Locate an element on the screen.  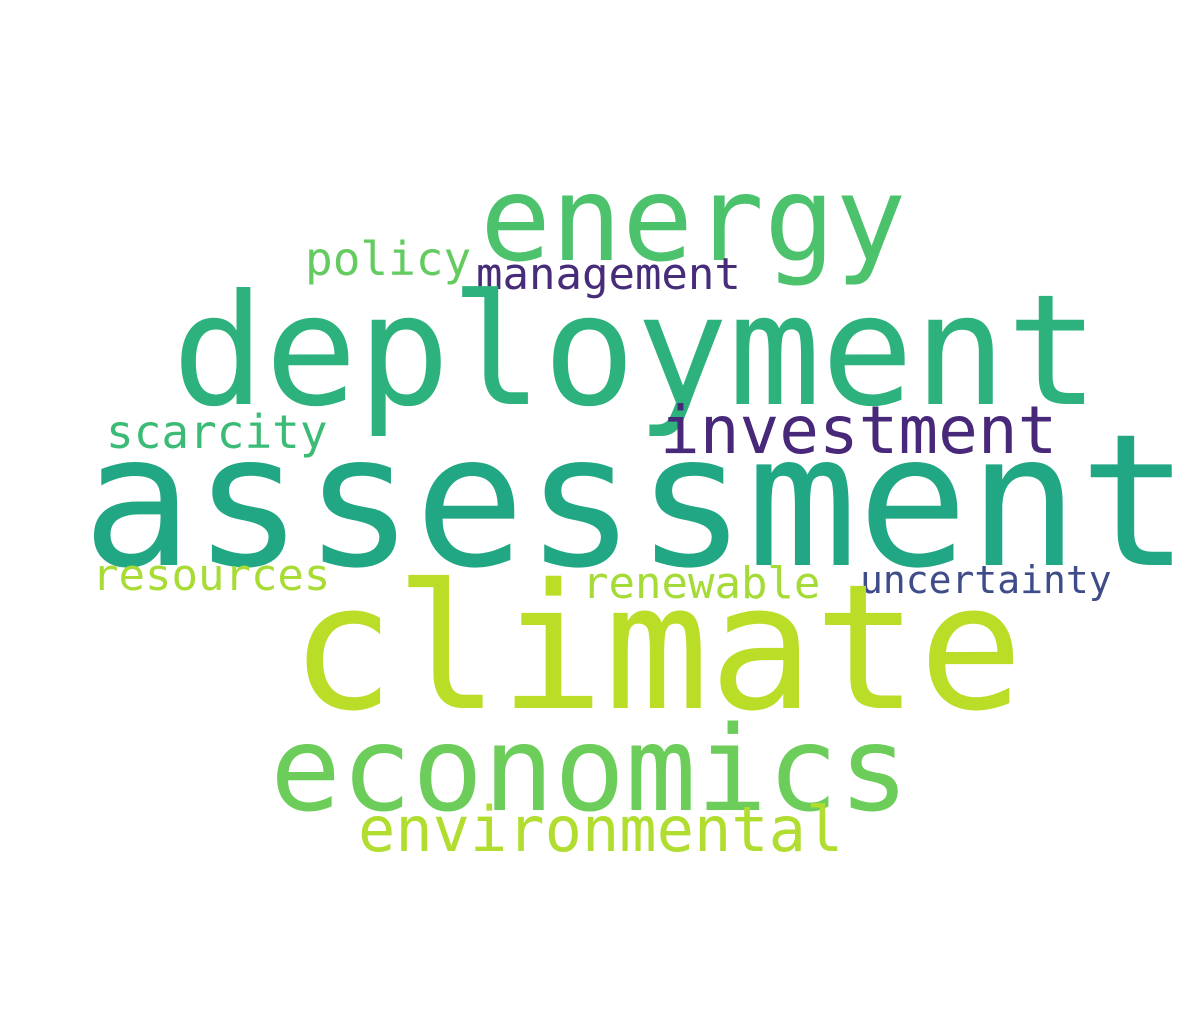
word-deployment: deployment is located at coordinates (636, 351).